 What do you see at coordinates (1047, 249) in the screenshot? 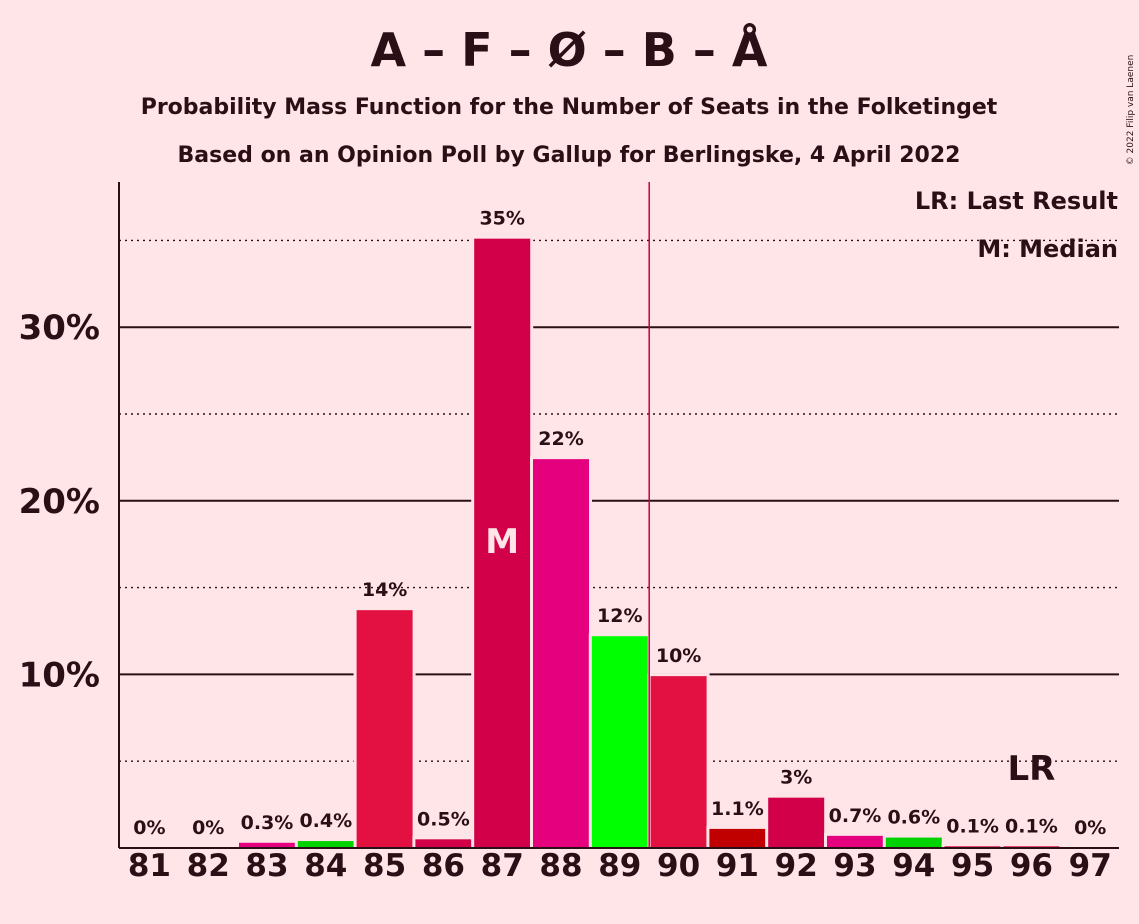
I see `legend-median: M: Median` at bounding box center [1047, 249].